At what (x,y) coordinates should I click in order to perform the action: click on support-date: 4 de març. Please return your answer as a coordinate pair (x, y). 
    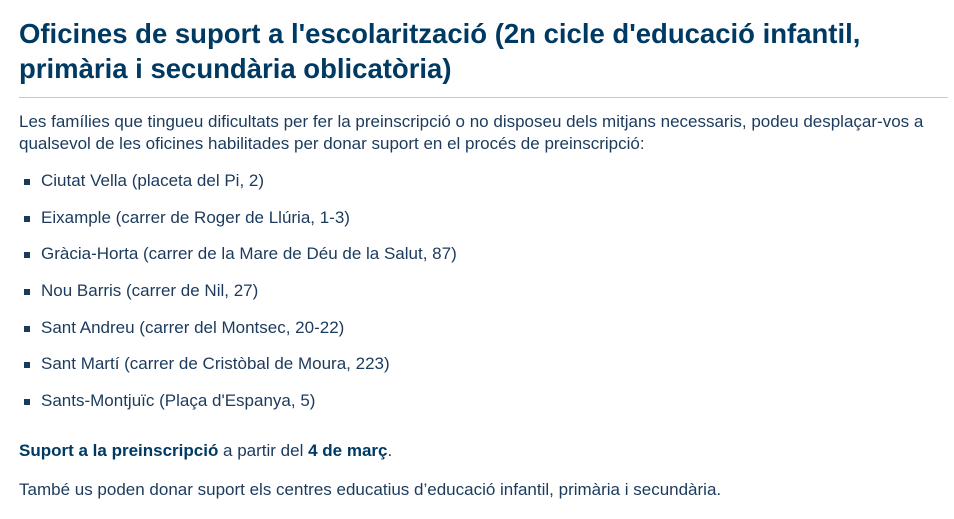
    Looking at the image, I should click on (348, 450).